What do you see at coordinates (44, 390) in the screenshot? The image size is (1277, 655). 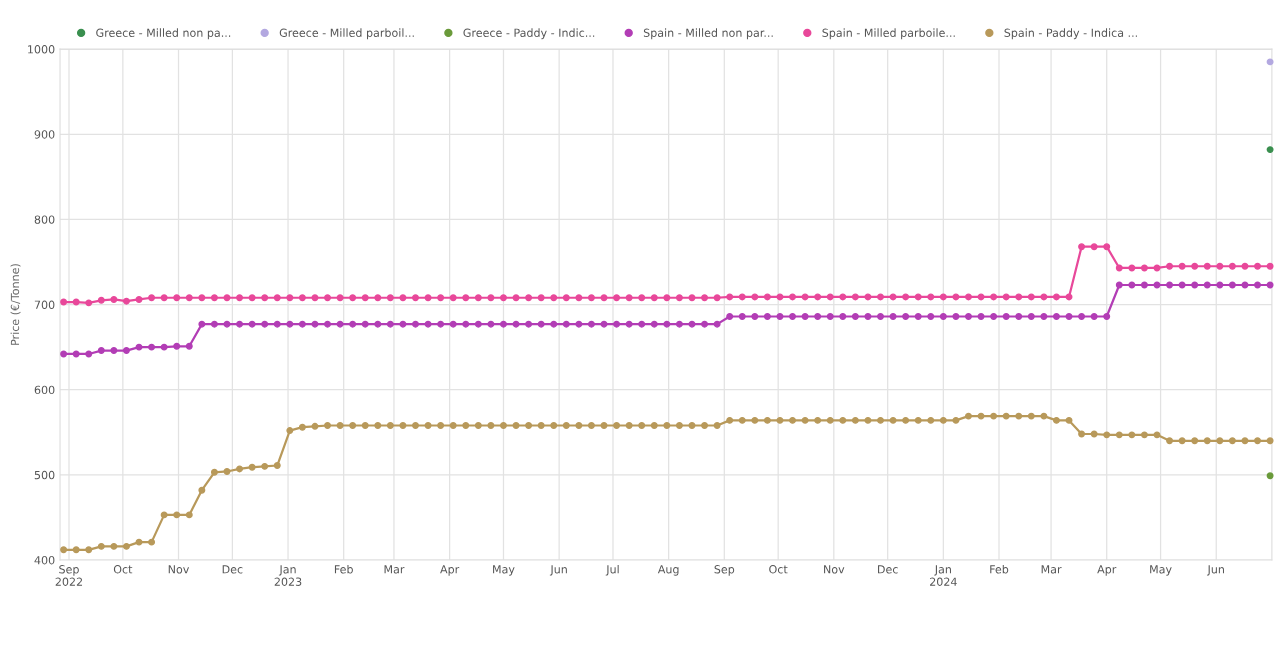 I see `y-tick-label: 600` at bounding box center [44, 390].